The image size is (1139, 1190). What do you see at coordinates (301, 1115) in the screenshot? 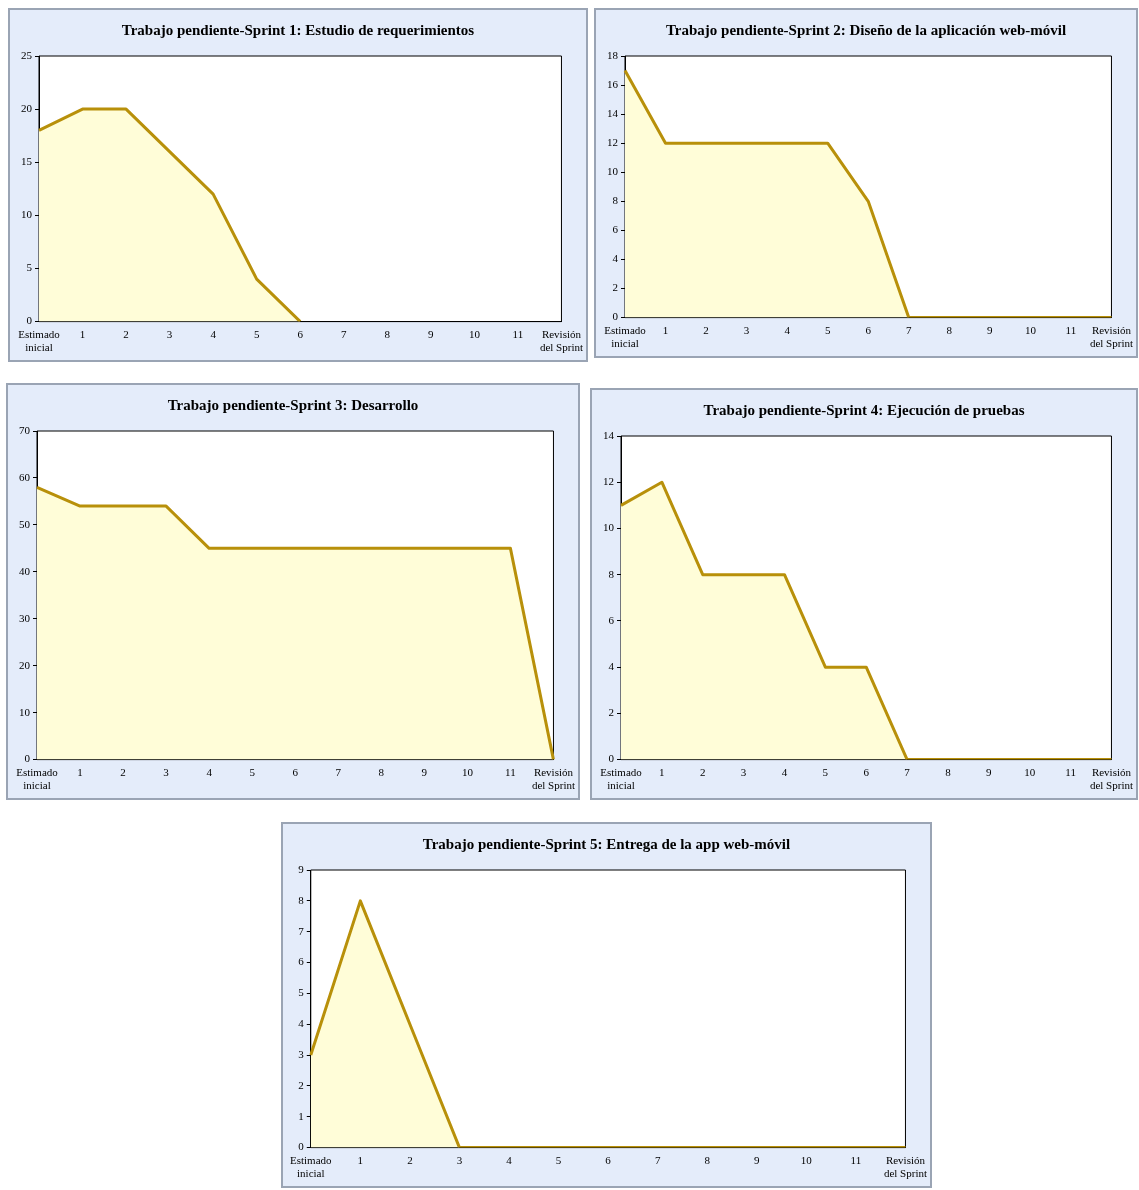
I see `y-tick-label: 1` at bounding box center [301, 1115].